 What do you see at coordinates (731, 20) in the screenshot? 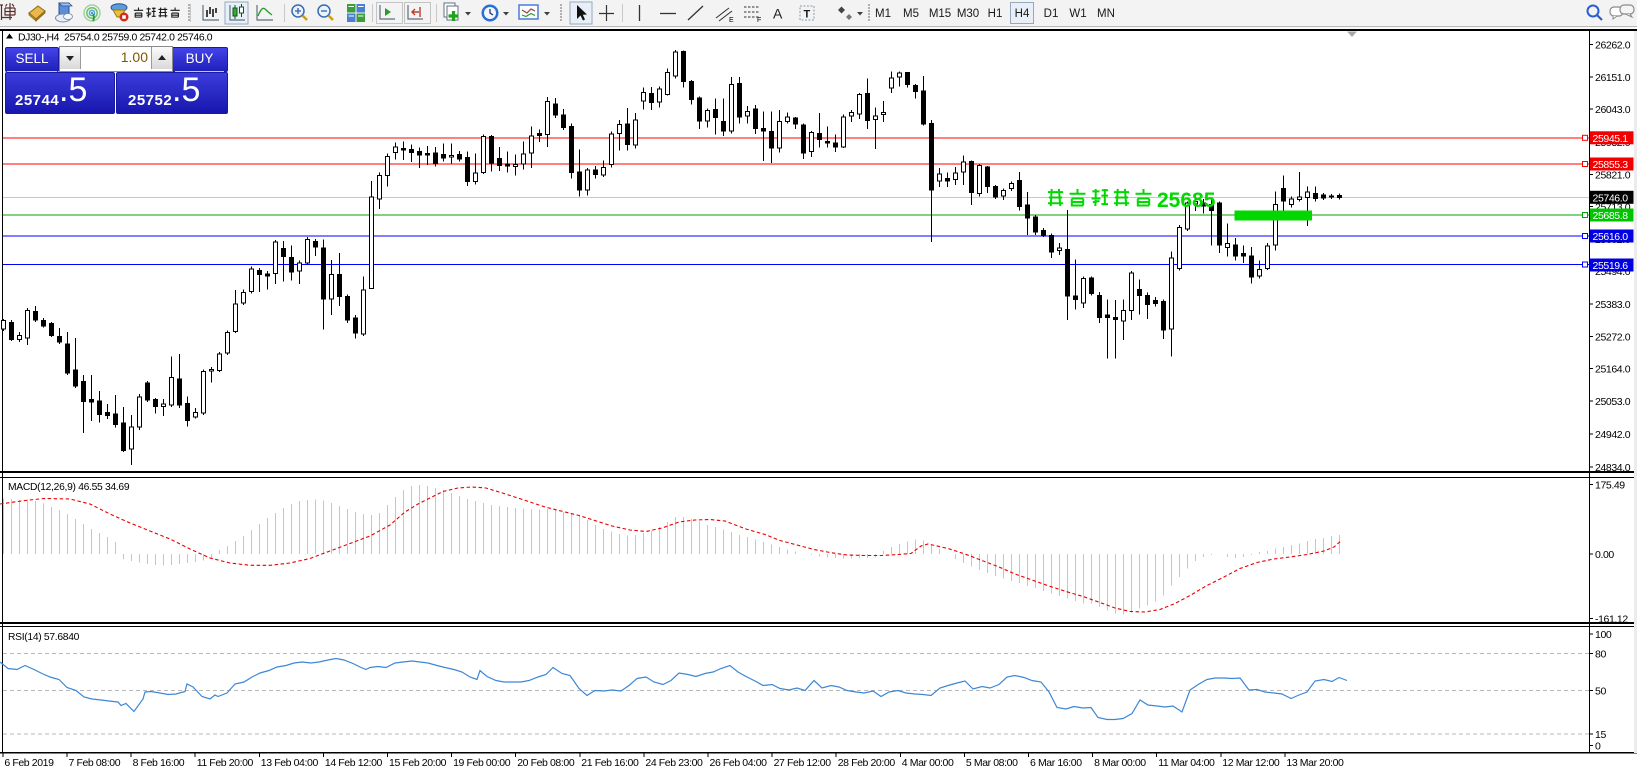
I see `svg-text: E` at bounding box center [731, 20].